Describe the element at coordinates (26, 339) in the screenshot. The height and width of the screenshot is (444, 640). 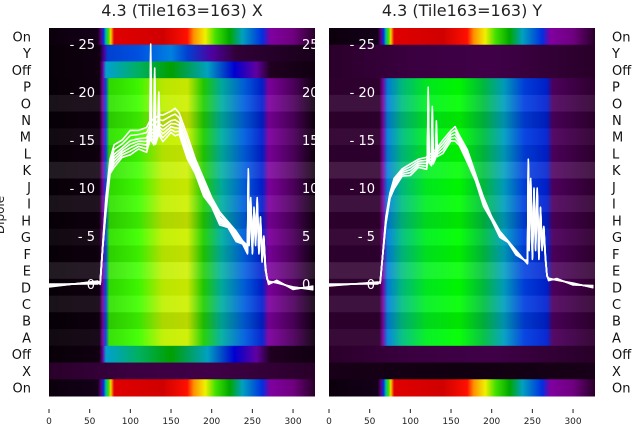
I see `row-label: A` at that location.